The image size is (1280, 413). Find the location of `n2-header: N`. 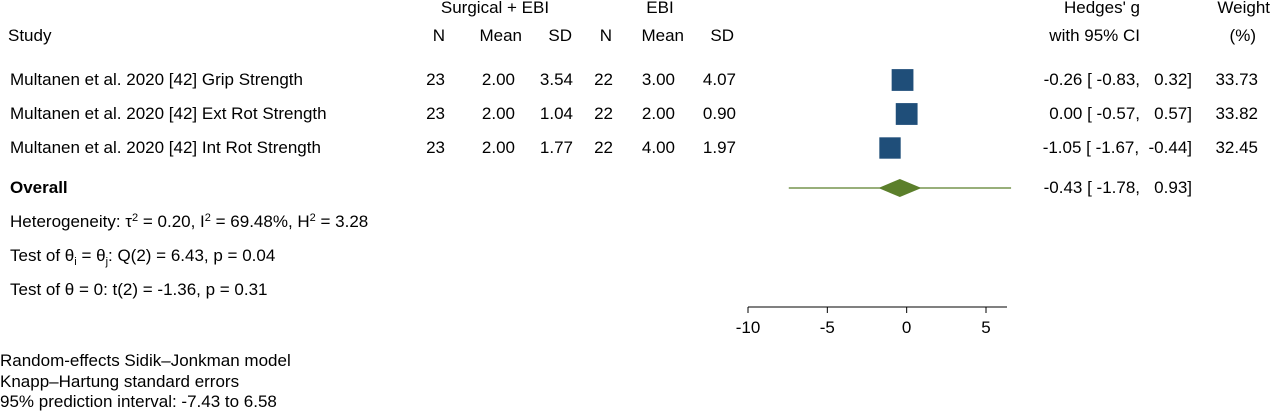

n2-header: N is located at coordinates (605, 35).